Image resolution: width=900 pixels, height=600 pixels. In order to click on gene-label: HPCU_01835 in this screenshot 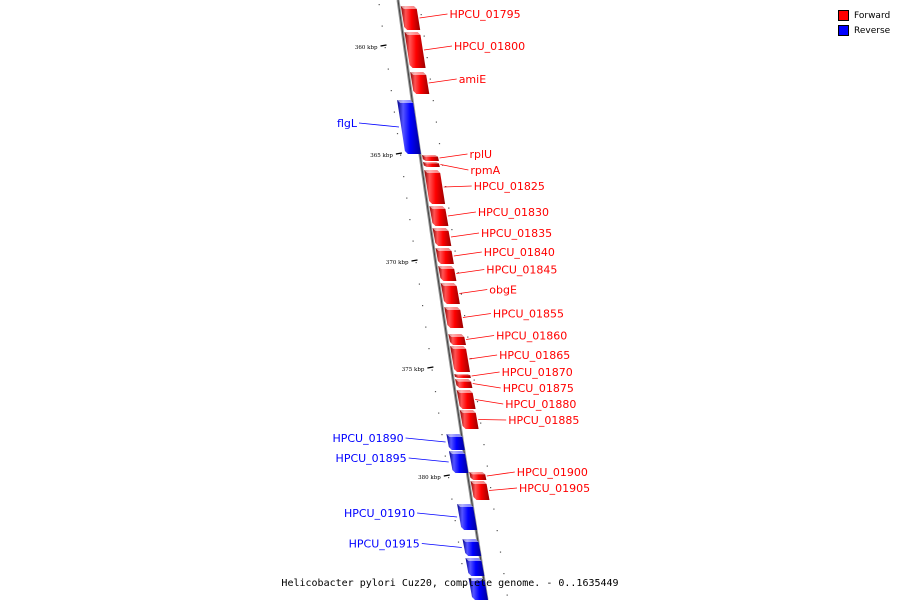, I will do `click(516, 233)`.